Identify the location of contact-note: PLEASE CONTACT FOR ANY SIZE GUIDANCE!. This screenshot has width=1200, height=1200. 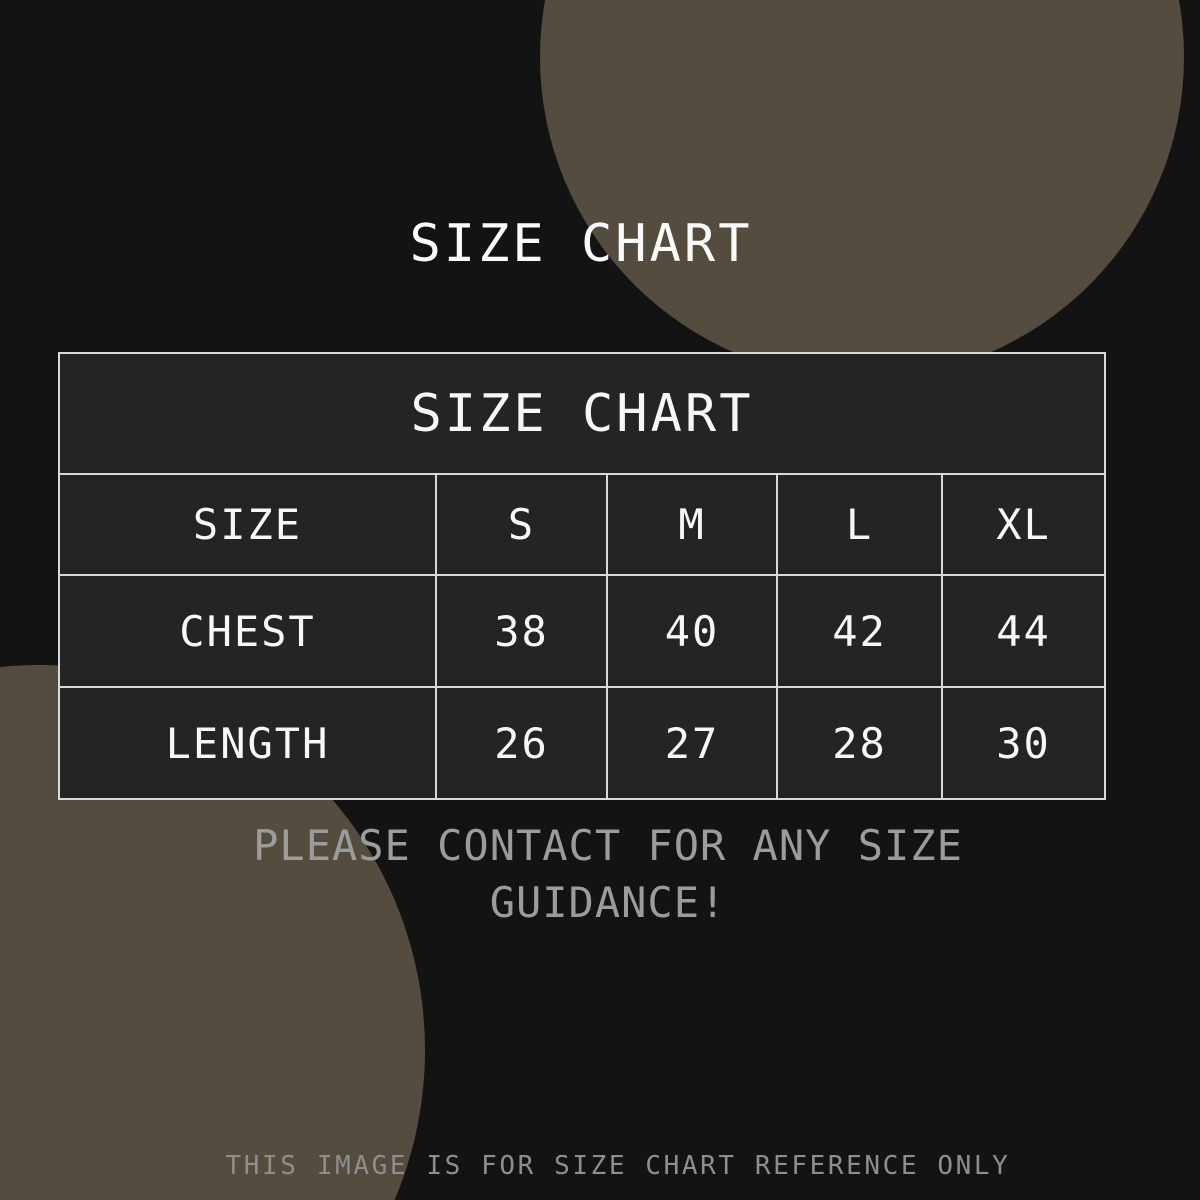
(604, 874).